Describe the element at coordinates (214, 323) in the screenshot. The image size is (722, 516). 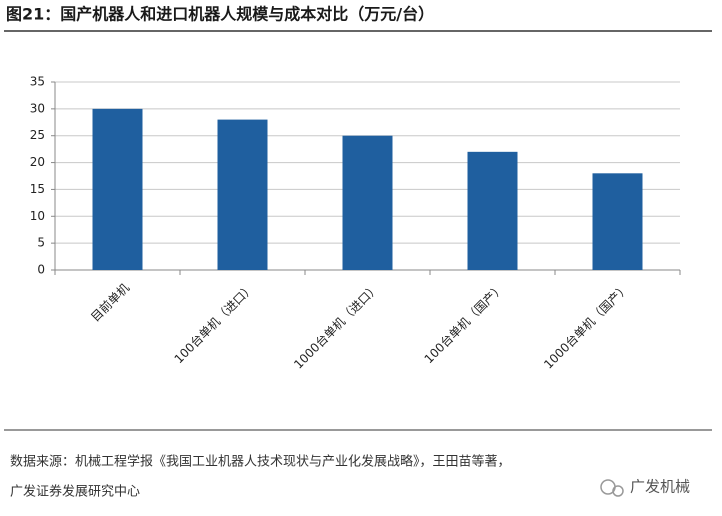
I see `x-tick-label: 100台单机（进口）` at that location.